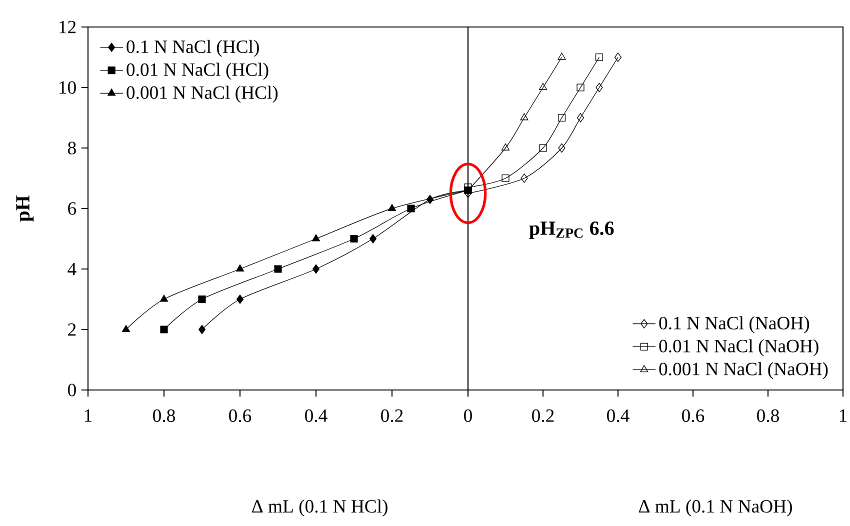 The width and height of the screenshot is (850, 526). What do you see at coordinates (320, 508) in the screenshot?
I see `x-axis-title: Δ mL (0.1 N HCl)` at bounding box center [320, 508].